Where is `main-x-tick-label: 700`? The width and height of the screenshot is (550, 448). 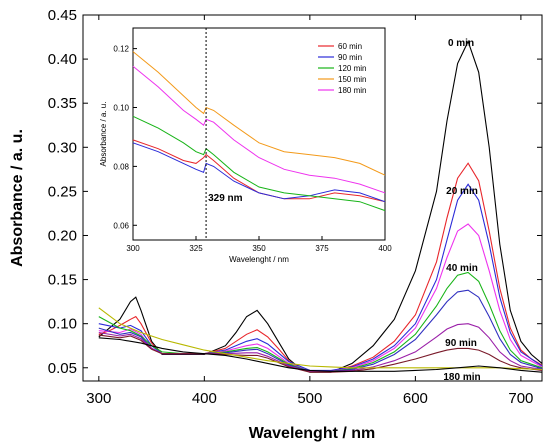 main-x-tick-label: 700 is located at coordinates (520, 398).